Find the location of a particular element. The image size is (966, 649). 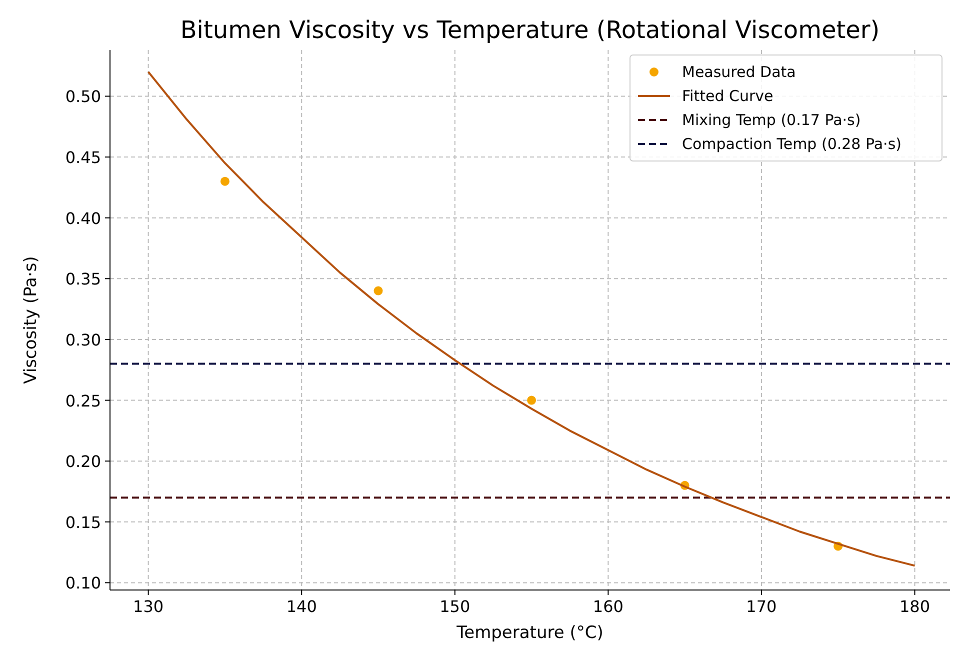

x-tick-label: 180 is located at coordinates (914, 606).